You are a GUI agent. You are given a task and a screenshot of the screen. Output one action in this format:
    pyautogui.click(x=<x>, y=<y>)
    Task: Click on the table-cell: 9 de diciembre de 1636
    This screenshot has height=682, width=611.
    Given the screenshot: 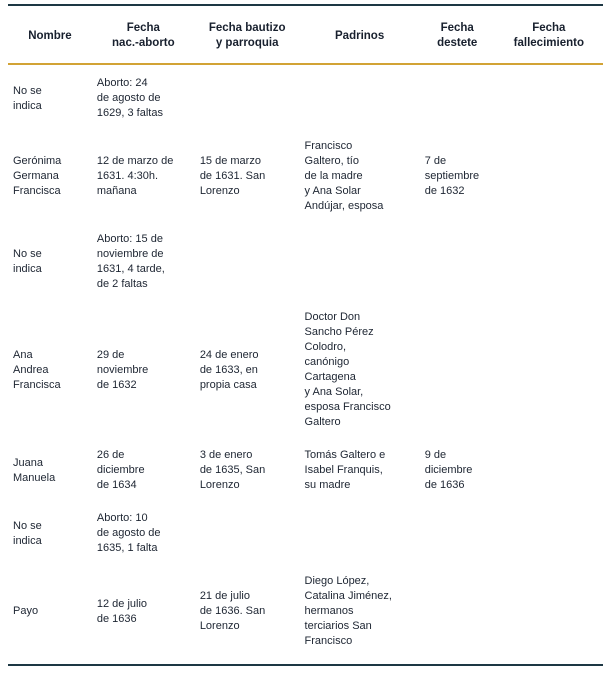 What is the action you would take?
    pyautogui.click(x=448, y=470)
    